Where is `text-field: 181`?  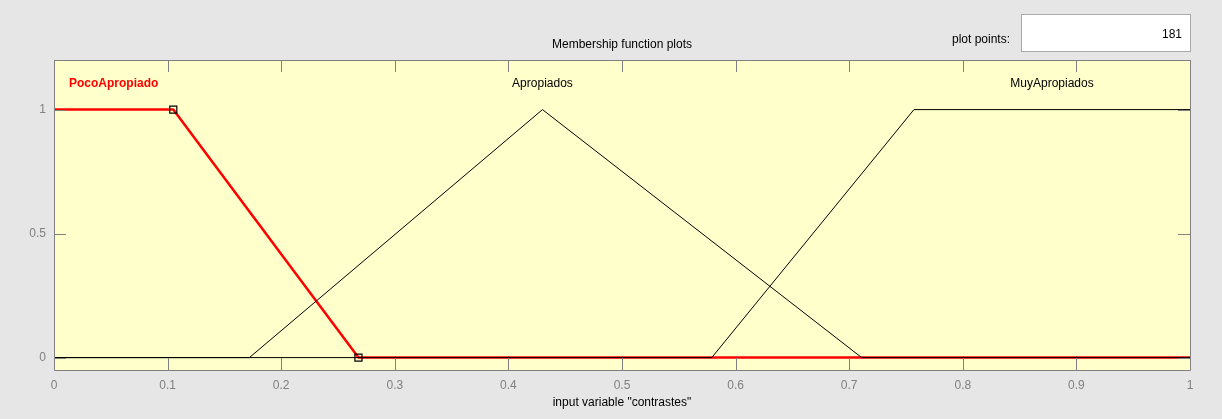 text-field: 181 is located at coordinates (1106, 33).